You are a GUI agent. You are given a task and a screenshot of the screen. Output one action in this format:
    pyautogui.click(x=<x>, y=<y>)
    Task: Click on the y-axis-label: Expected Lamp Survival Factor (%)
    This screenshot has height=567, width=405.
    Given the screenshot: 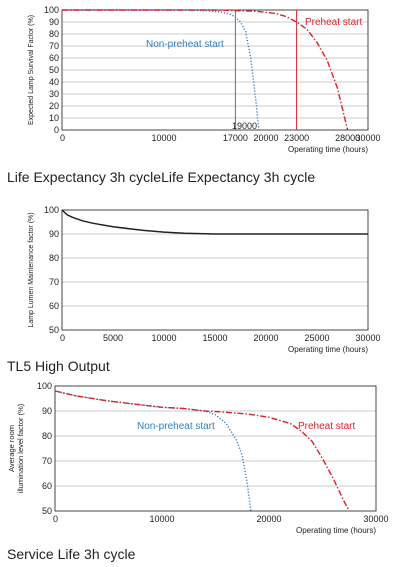 What is the action you would take?
    pyautogui.click(x=31, y=70)
    